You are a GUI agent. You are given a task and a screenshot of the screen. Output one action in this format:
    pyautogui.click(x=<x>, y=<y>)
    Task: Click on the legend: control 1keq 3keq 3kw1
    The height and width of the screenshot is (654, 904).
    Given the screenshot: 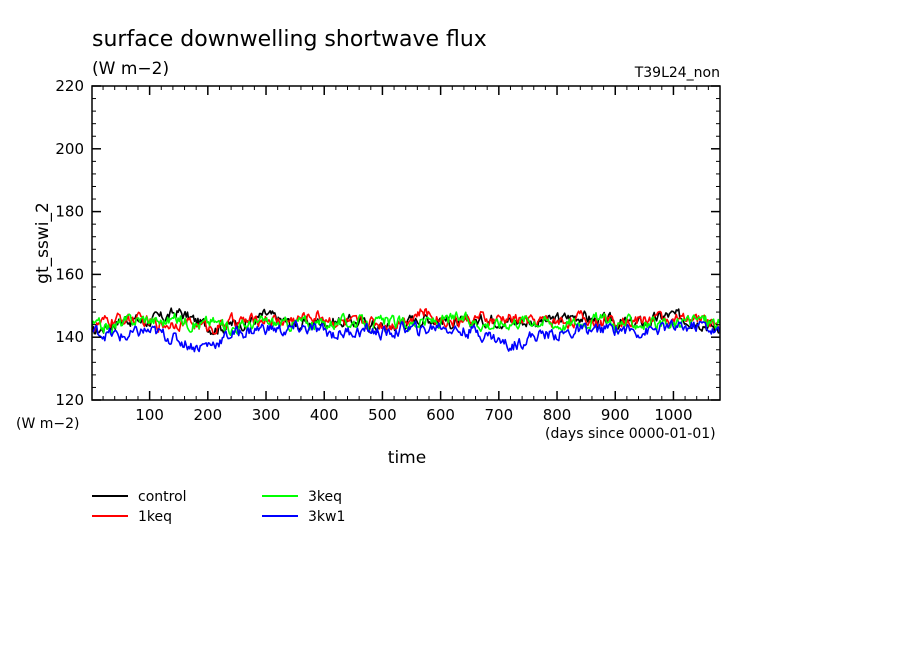 What is the action you would take?
    pyautogui.click(x=218, y=507)
    